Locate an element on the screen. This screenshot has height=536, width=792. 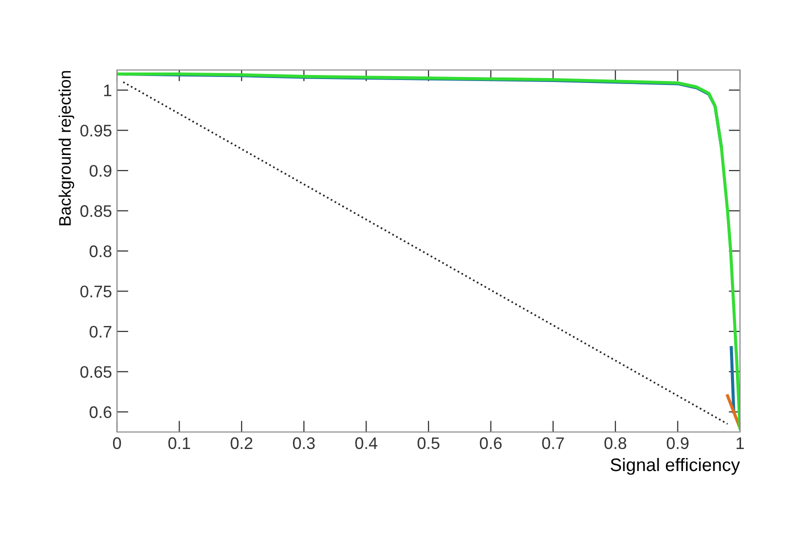
y-tick-label: 0.95 is located at coordinates (96, 130).